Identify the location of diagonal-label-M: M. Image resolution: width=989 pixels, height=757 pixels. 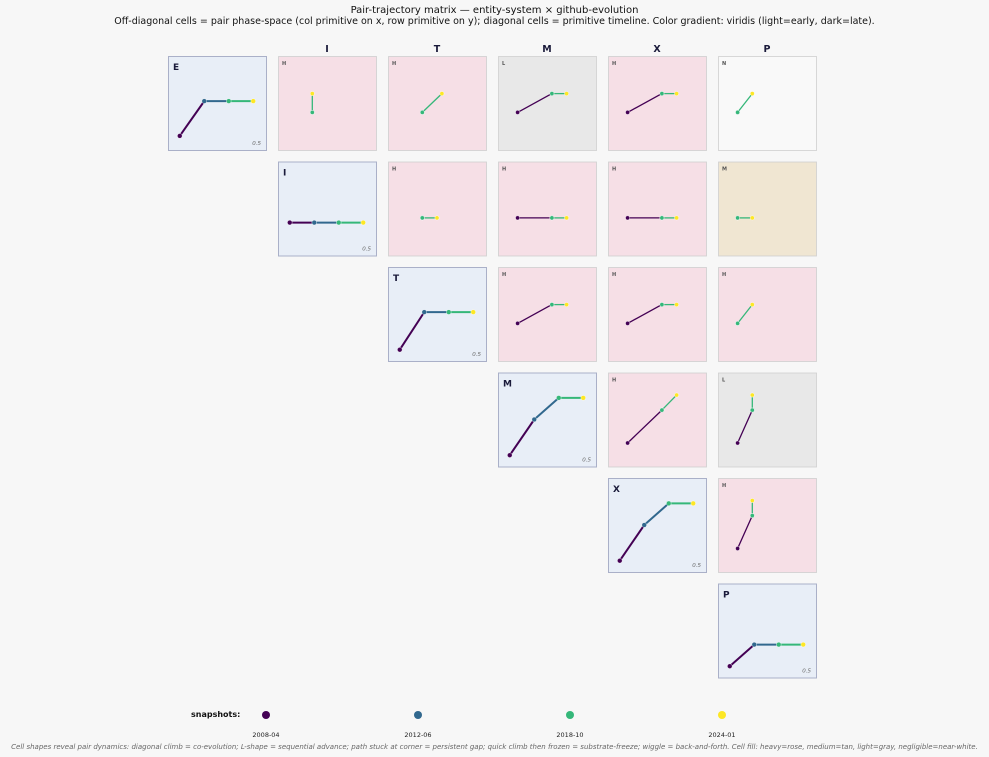
(507, 385).